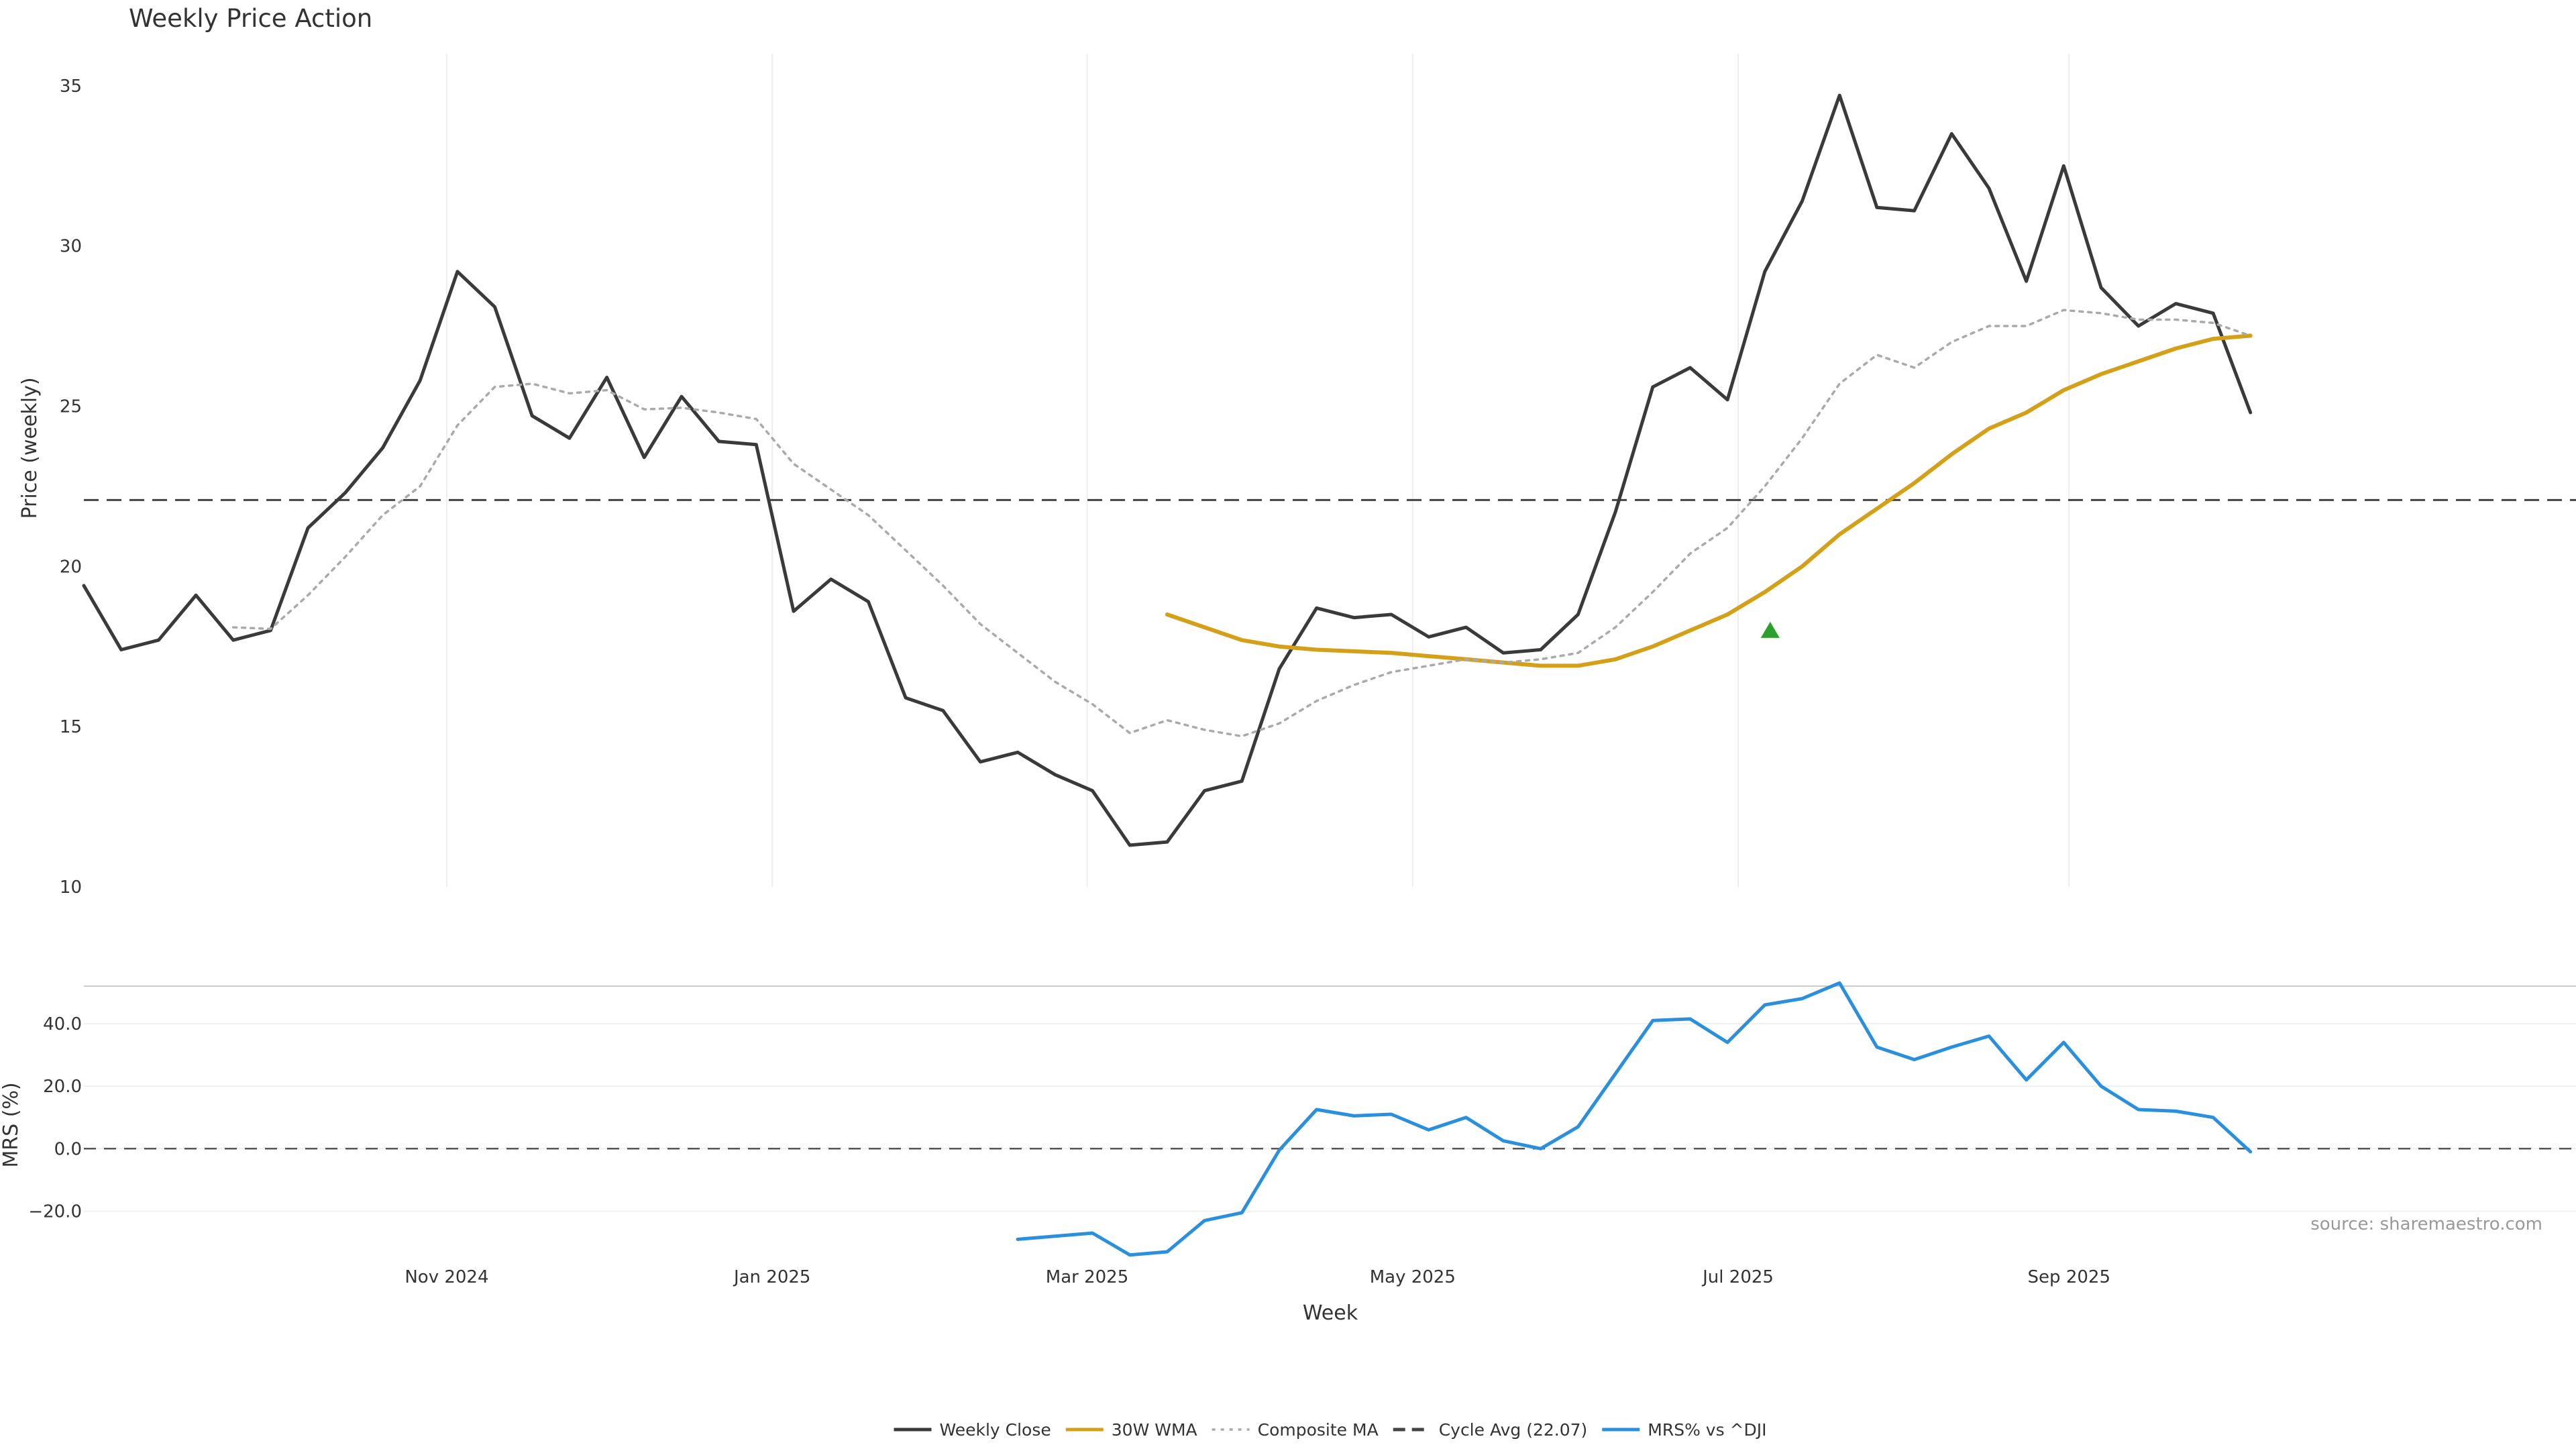 The width and height of the screenshot is (2576, 1449). I want to click on source-credit: source: sharemaestro.com, so click(2426, 1224).